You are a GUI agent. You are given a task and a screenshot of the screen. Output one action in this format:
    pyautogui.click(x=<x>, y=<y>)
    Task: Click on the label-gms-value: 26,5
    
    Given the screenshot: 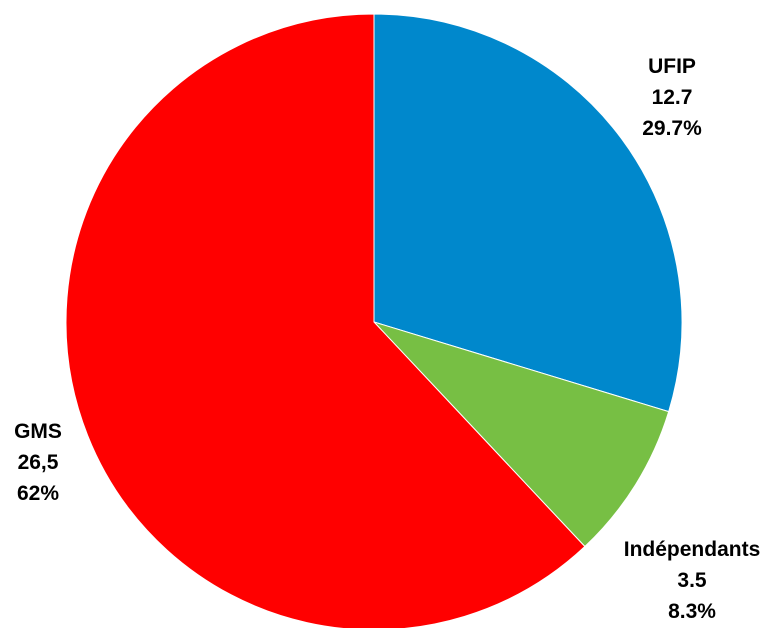 What is the action you would take?
    pyautogui.click(x=38, y=462)
    